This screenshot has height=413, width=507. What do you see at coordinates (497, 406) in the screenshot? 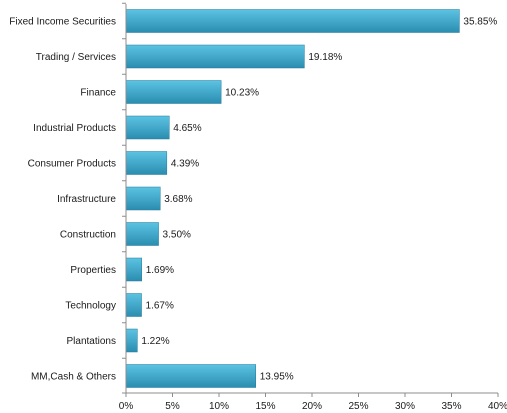
I see `x-tick-label: 40%` at bounding box center [497, 406].